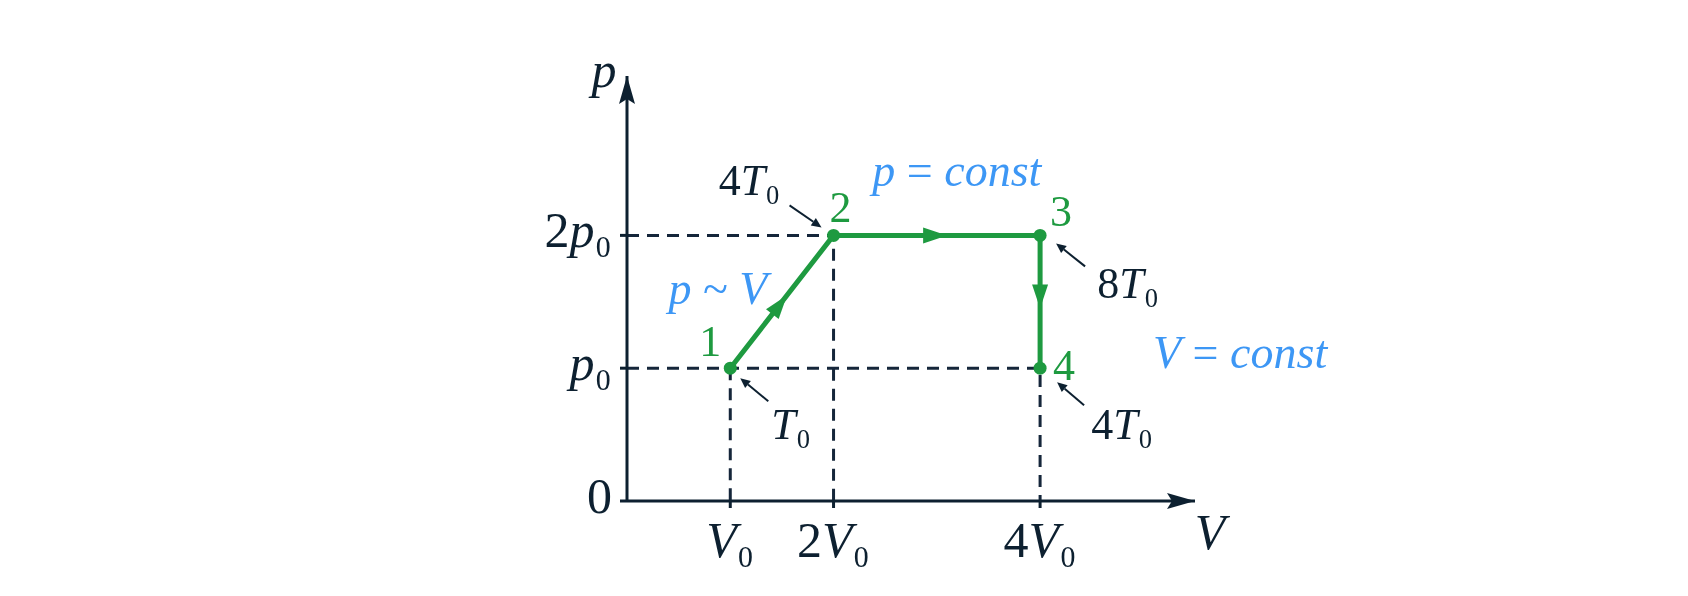 The width and height of the screenshot is (1688, 596). Describe the element at coordinates (1040, 540) in the screenshot. I see `x-tick-label: 4V₀` at that location.